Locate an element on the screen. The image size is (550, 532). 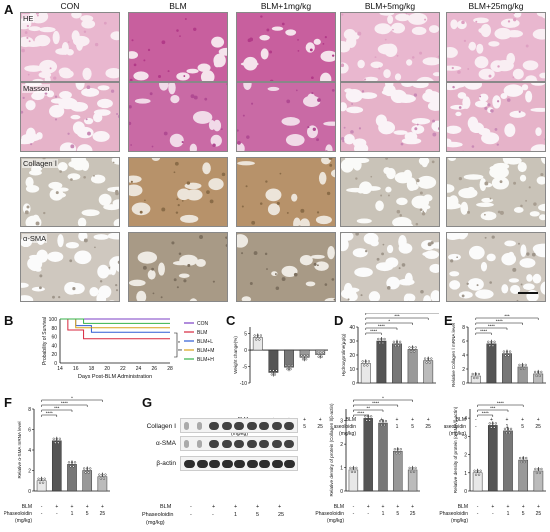
panel-label-e: E is located at coordinates (448, 320).